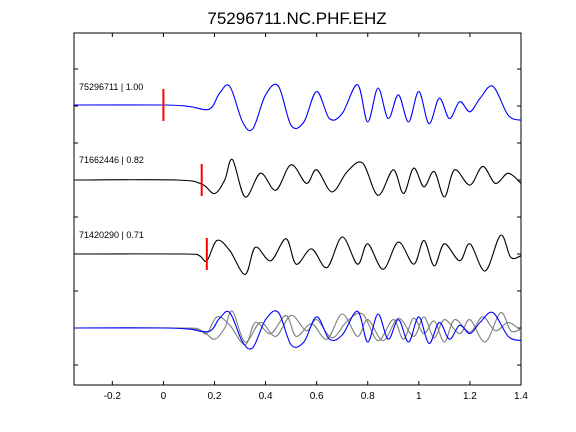 Image resolution: width=576 pixels, height=432 pixels. What do you see at coordinates (317, 396) in the screenshot?
I see `x-tick-label: 0.6` at bounding box center [317, 396].